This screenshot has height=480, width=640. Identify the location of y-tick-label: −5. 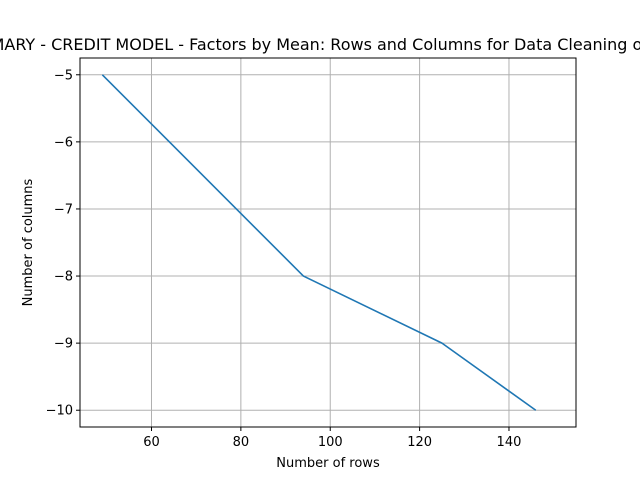
(63, 75).